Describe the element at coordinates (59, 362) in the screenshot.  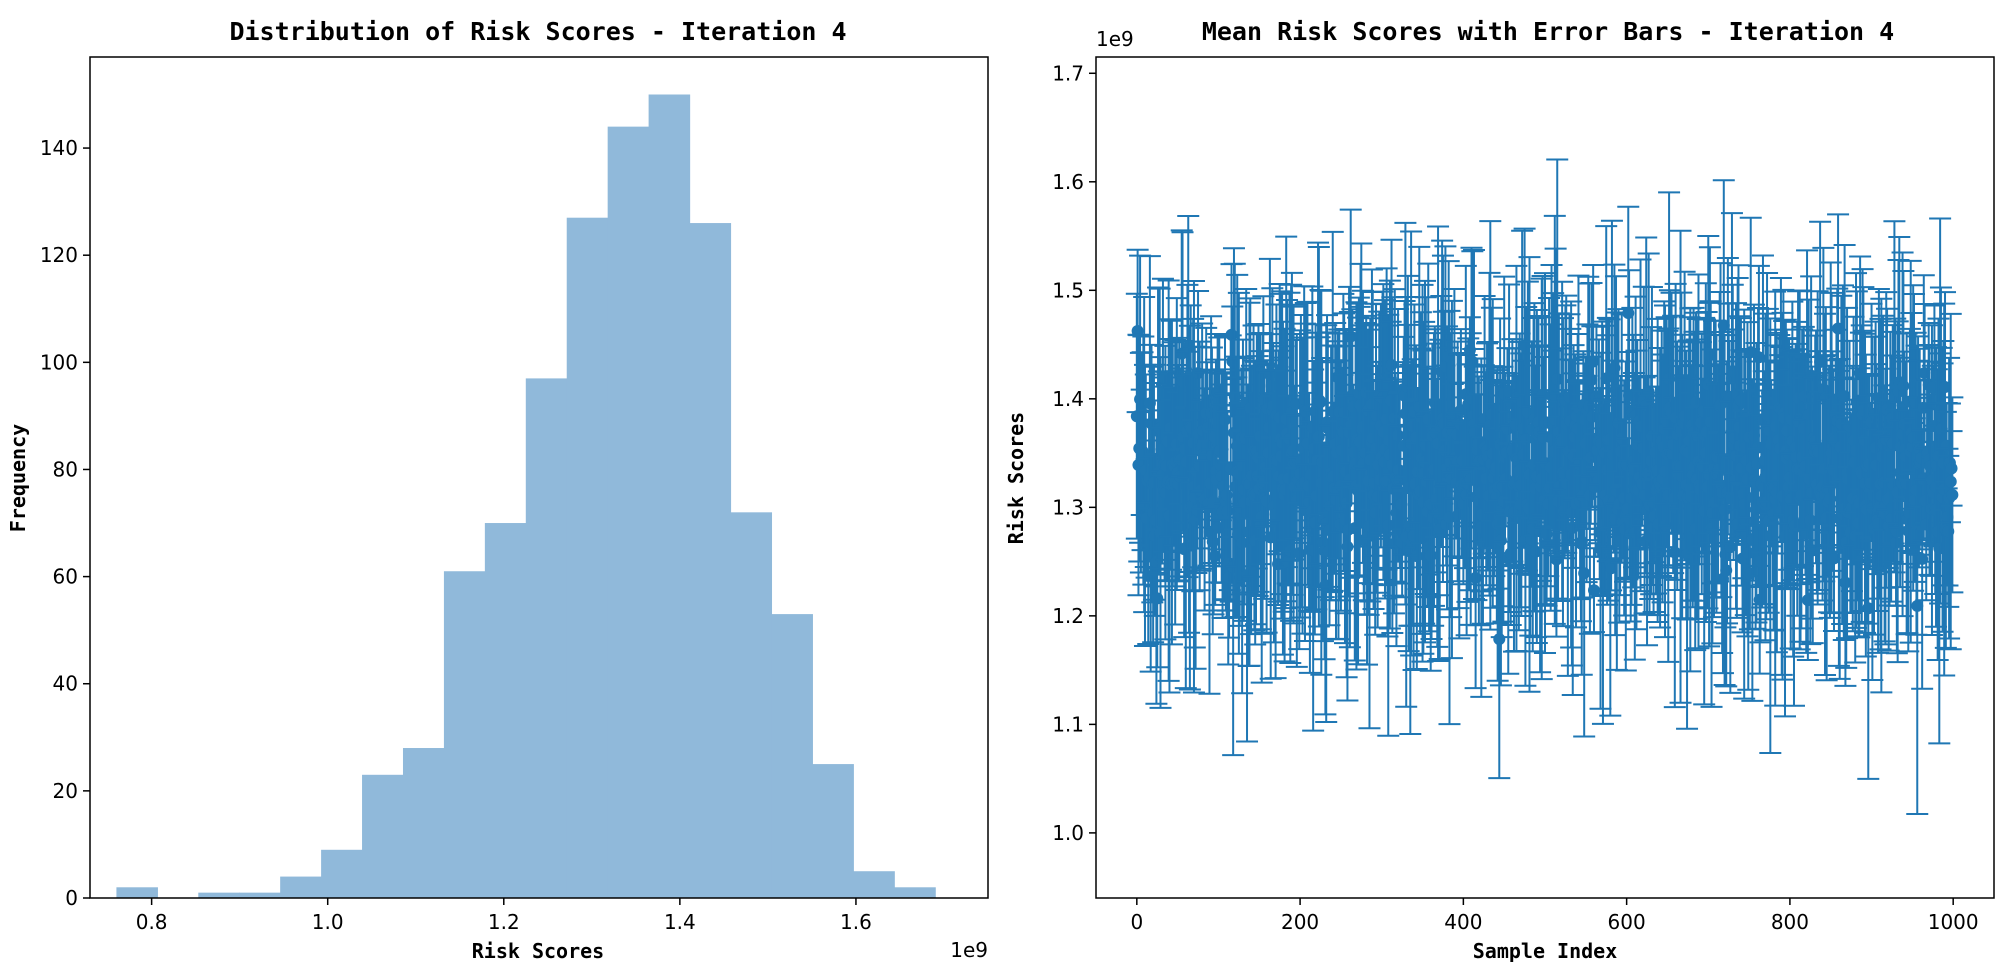
I see `histogram-y-tick-label: 100` at that location.